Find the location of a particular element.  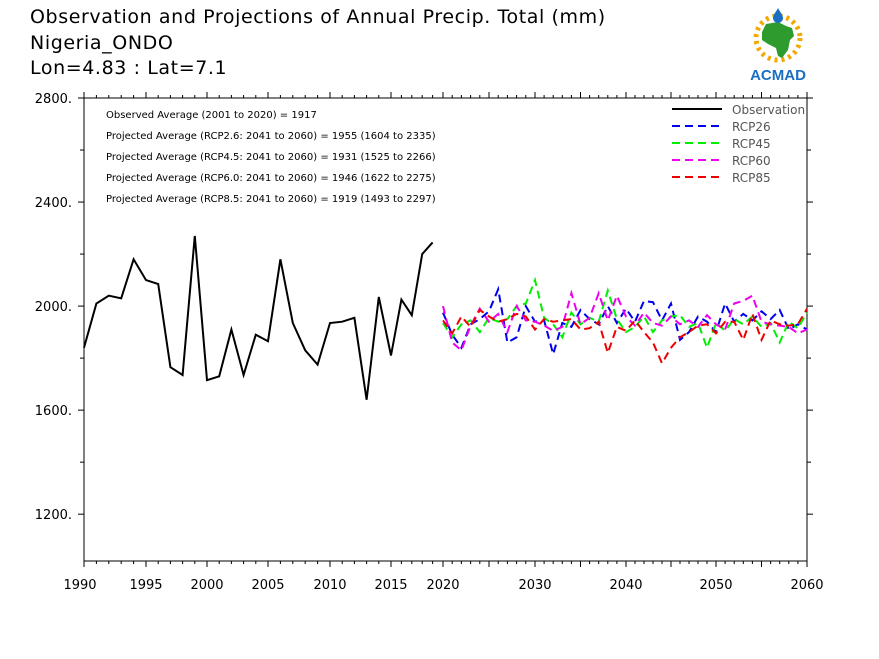

x-tick-label: 2005 is located at coordinates (267, 585).